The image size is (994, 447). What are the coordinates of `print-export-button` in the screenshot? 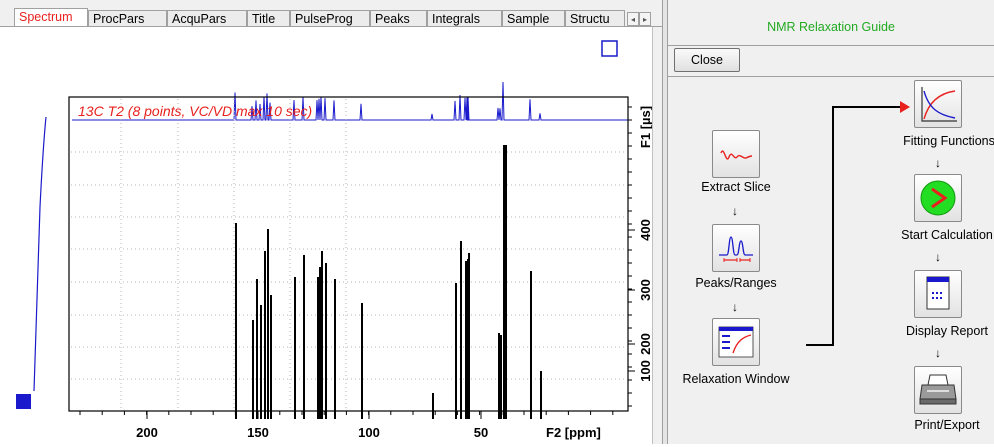 It's located at (938, 390).